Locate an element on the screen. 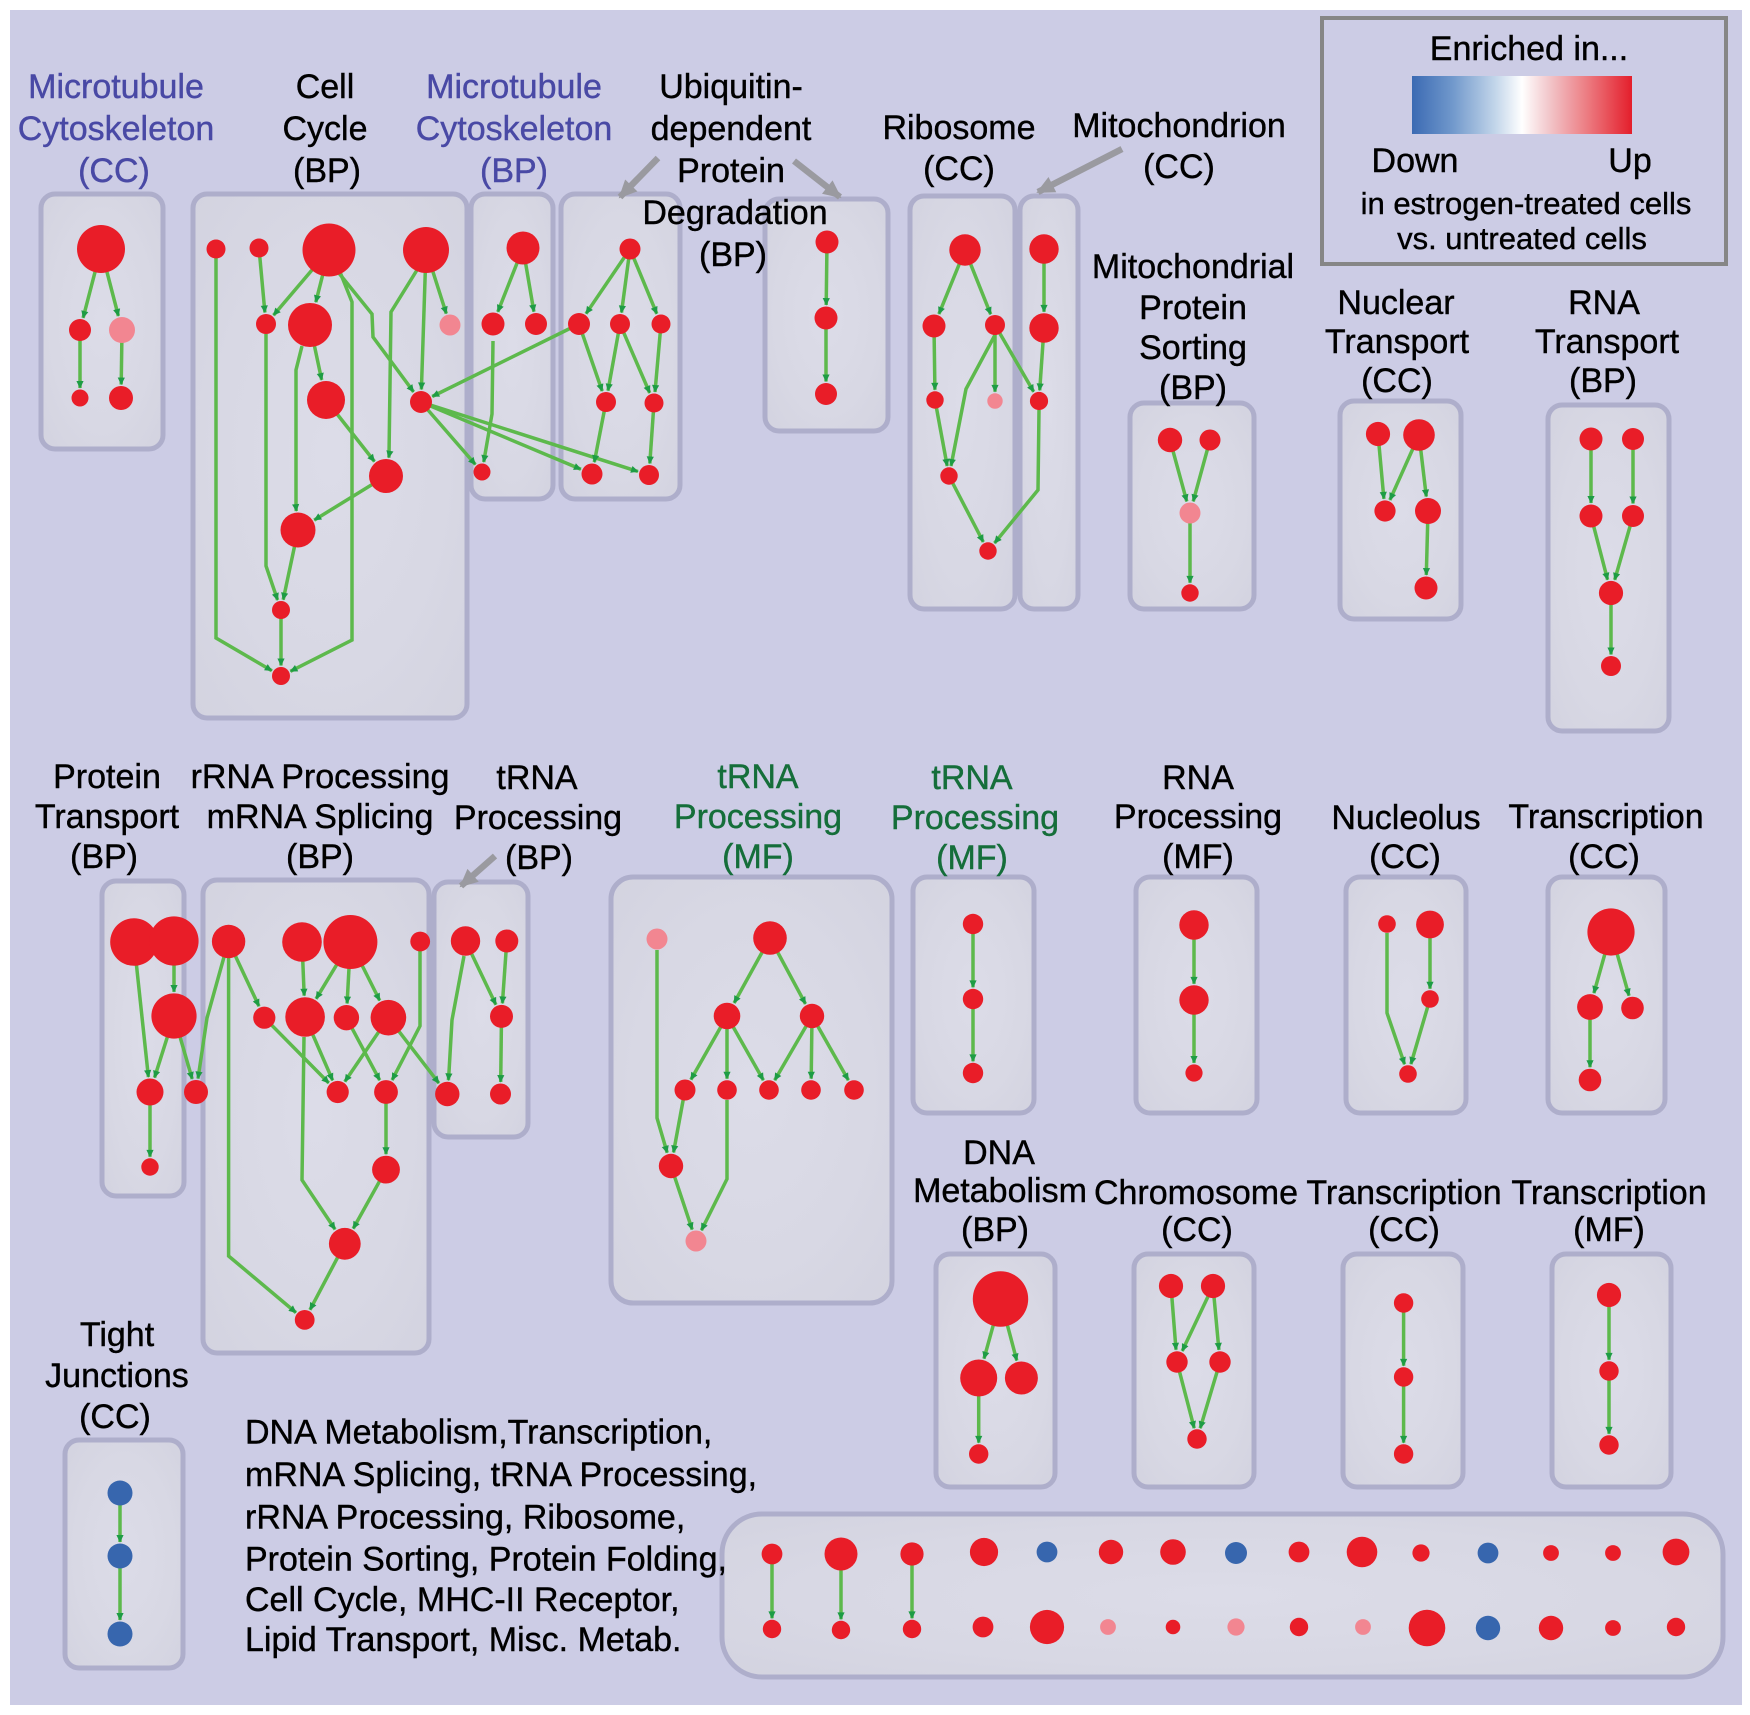 The height and width of the screenshot is (1715, 1750). svg-text: Sorting is located at coordinates (1193, 348).